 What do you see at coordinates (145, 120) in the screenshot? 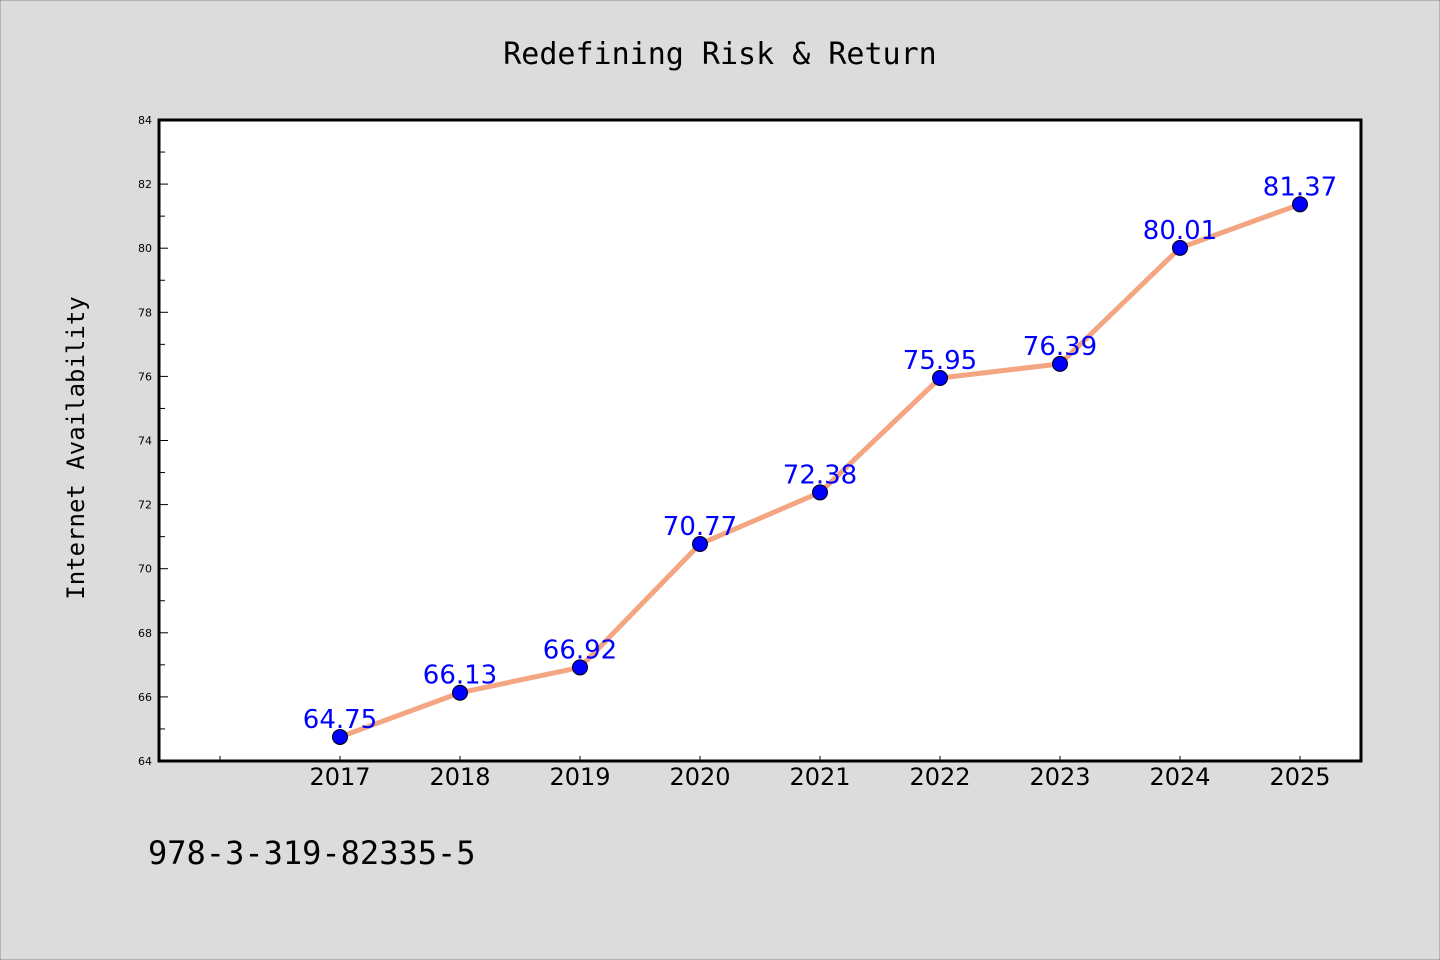
I see `y-tick-label: 84` at bounding box center [145, 120].